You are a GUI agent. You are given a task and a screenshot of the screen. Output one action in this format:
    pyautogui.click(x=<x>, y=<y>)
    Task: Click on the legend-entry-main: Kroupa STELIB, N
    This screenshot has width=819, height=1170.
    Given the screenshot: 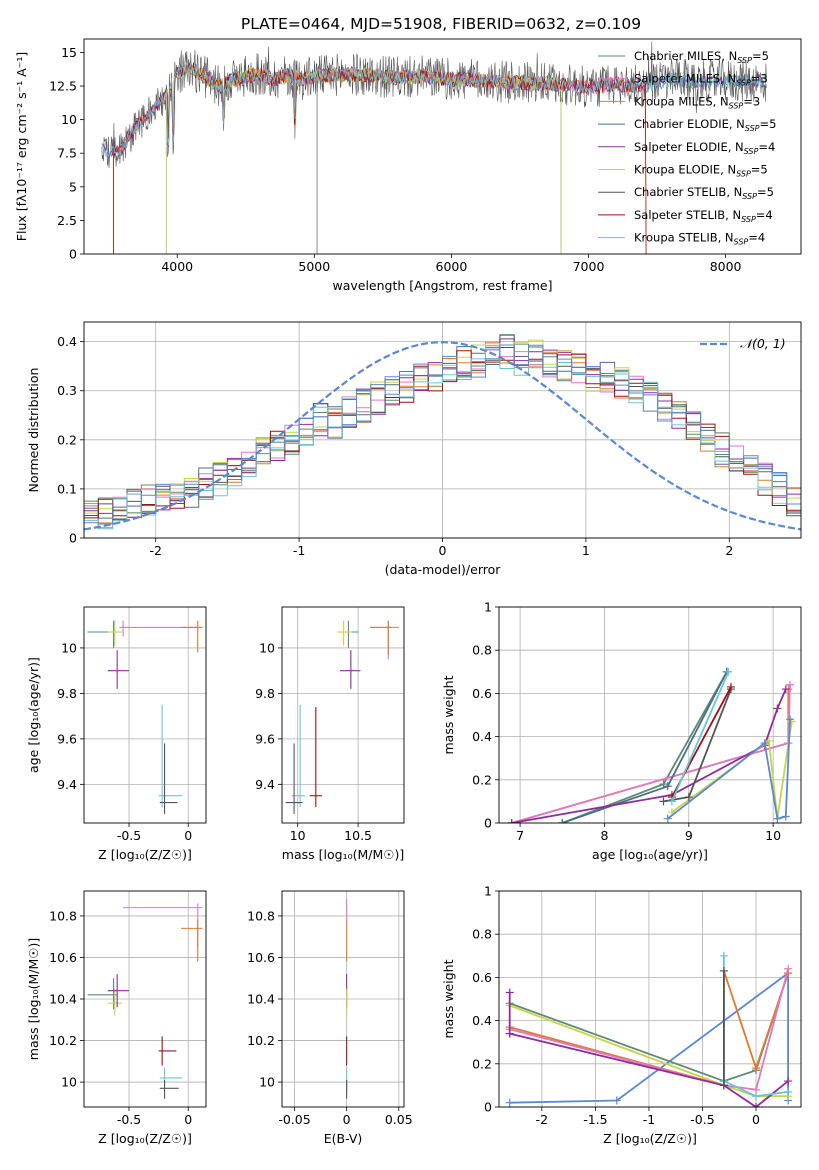 What is the action you would take?
    pyautogui.click(x=684, y=238)
    